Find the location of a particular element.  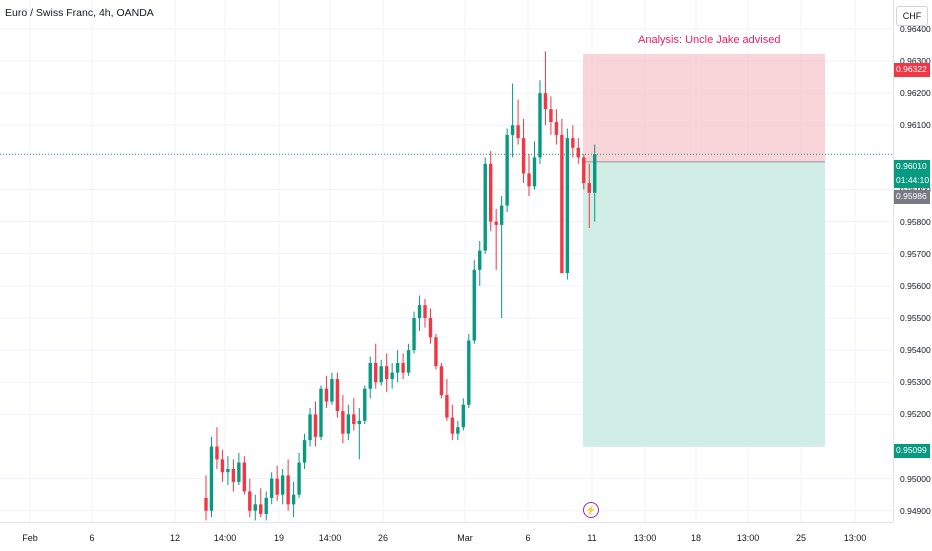

price-axis-label: 0.95900 is located at coordinates (915, 190).